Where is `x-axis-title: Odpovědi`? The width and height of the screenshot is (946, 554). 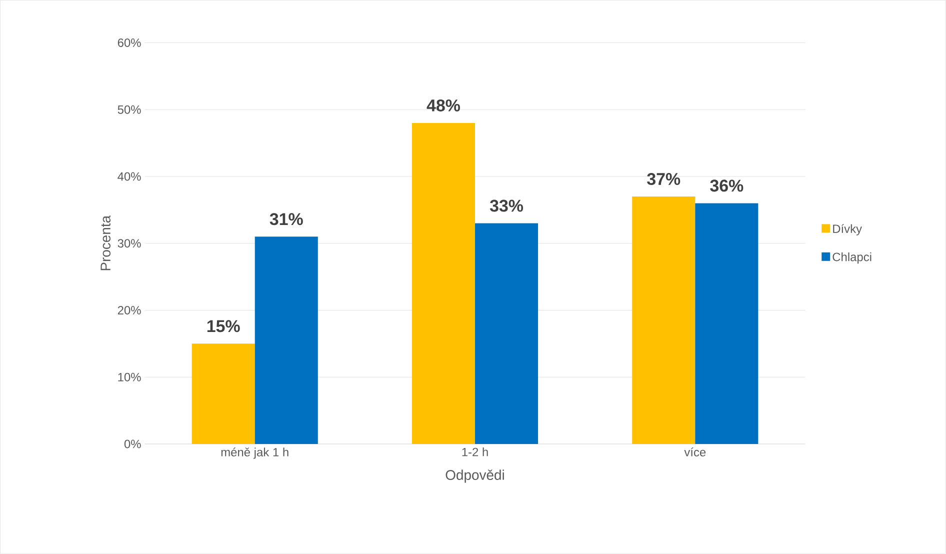
x-axis-title: Odpovědi is located at coordinates (475, 476).